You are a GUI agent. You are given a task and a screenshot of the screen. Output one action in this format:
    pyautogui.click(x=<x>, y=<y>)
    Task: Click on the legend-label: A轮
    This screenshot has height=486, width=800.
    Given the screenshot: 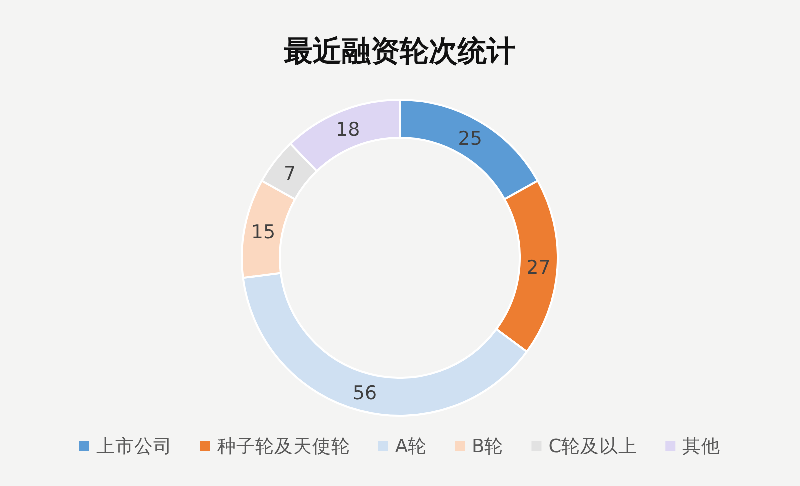 What is the action you would take?
    pyautogui.click(x=411, y=447)
    